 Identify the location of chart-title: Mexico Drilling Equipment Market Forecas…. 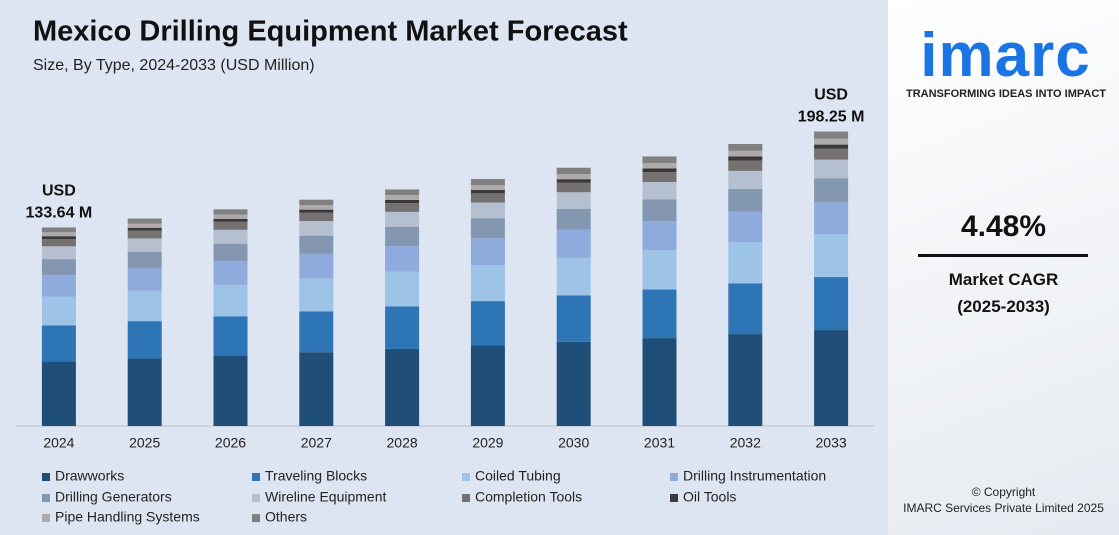
(330, 32).